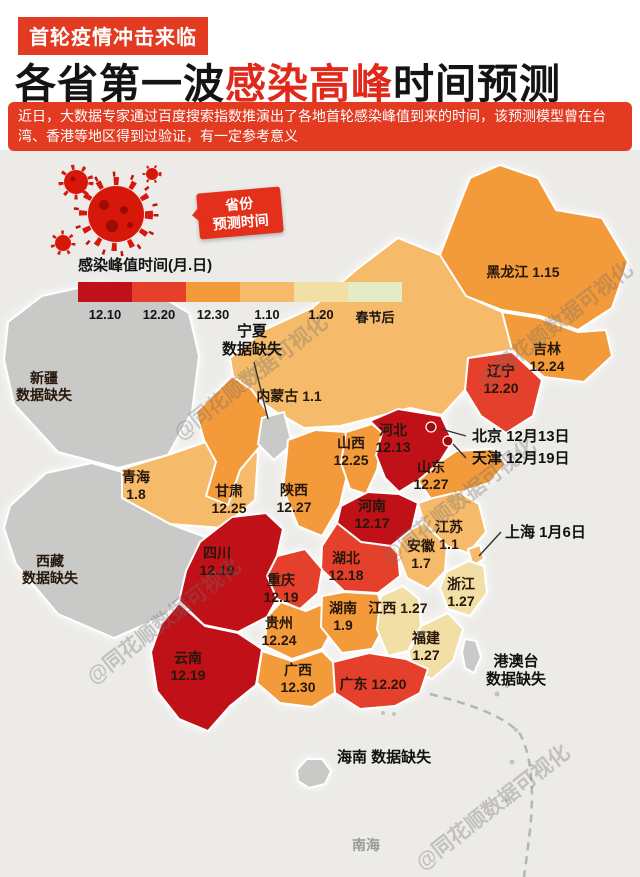 The height and width of the screenshot is (877, 640). Describe the element at coordinates (448, 441) in the screenshot. I see `city-dot-tianjin` at that location.